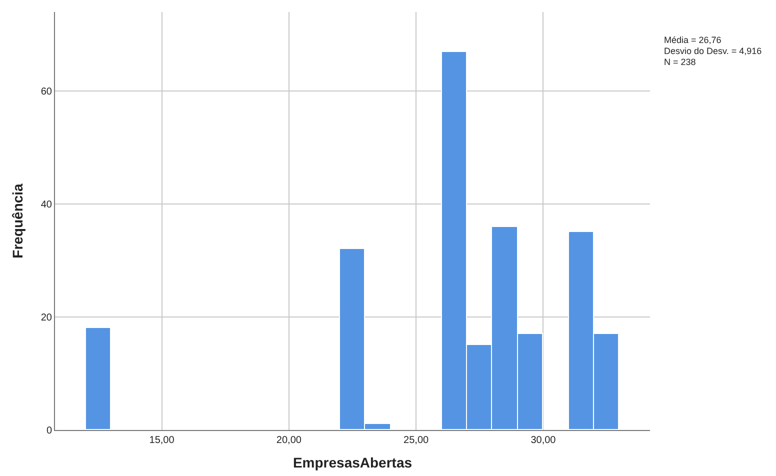  Describe the element at coordinates (693, 40) in the screenshot. I see `text: Média = 26,76` at that location.